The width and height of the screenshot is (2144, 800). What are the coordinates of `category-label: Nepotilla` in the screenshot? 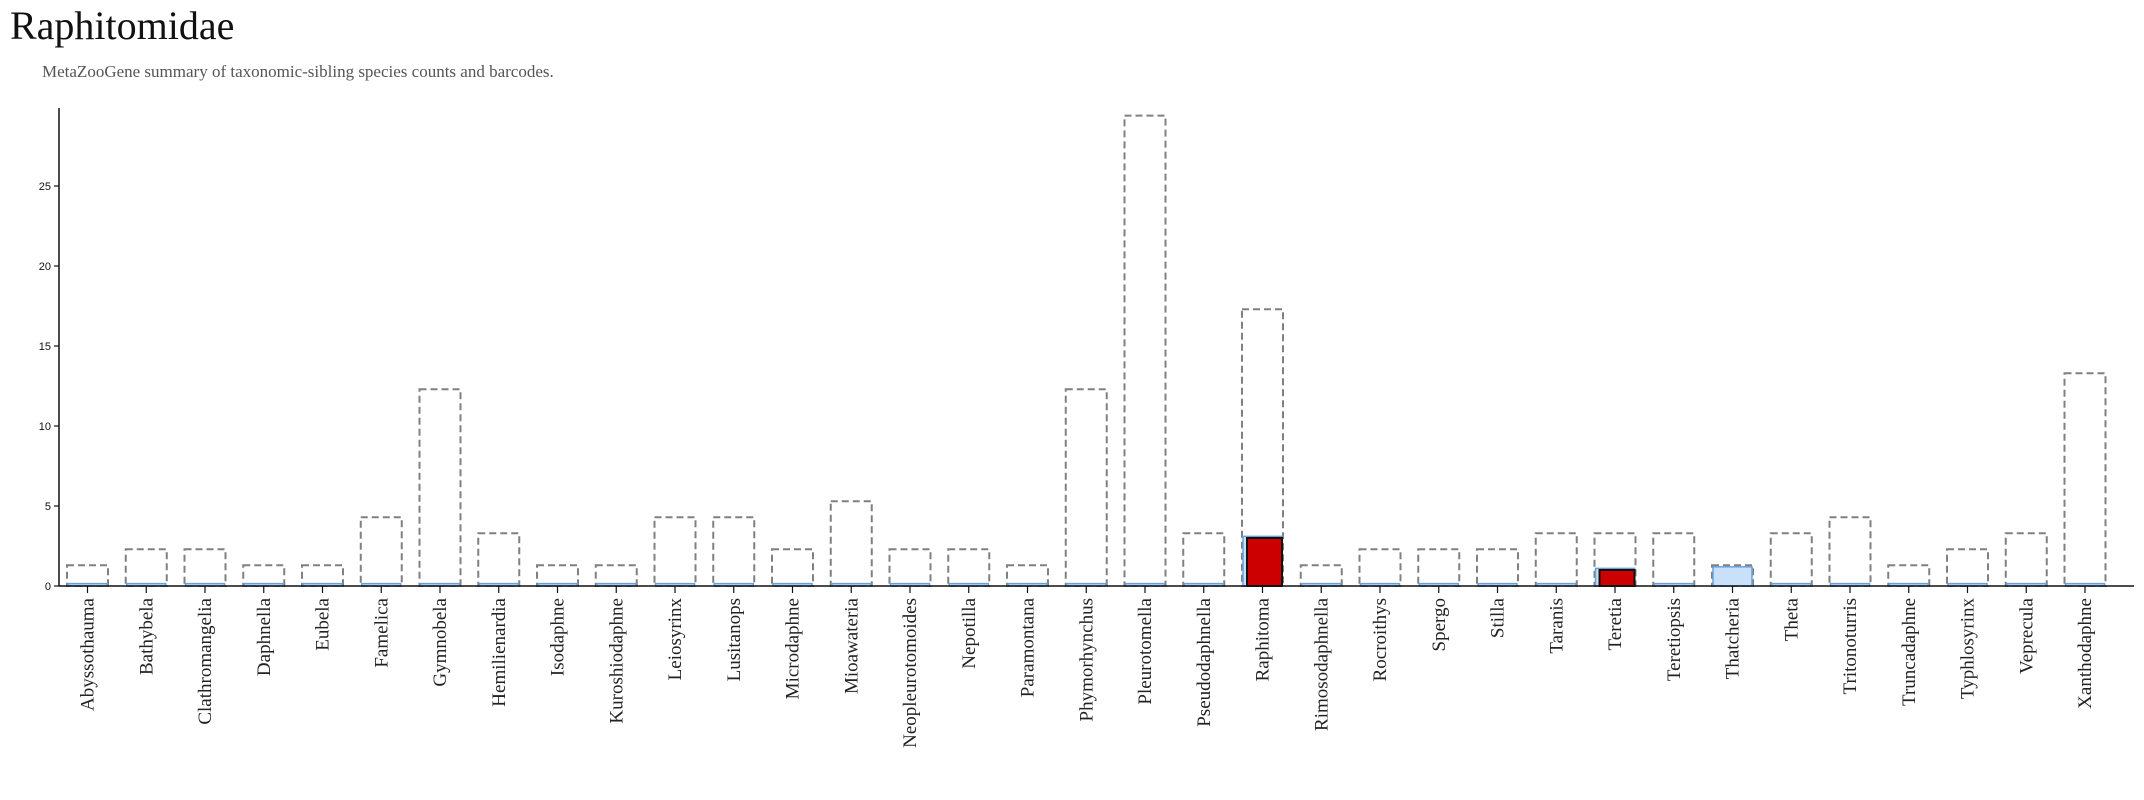 It's located at (969, 632).